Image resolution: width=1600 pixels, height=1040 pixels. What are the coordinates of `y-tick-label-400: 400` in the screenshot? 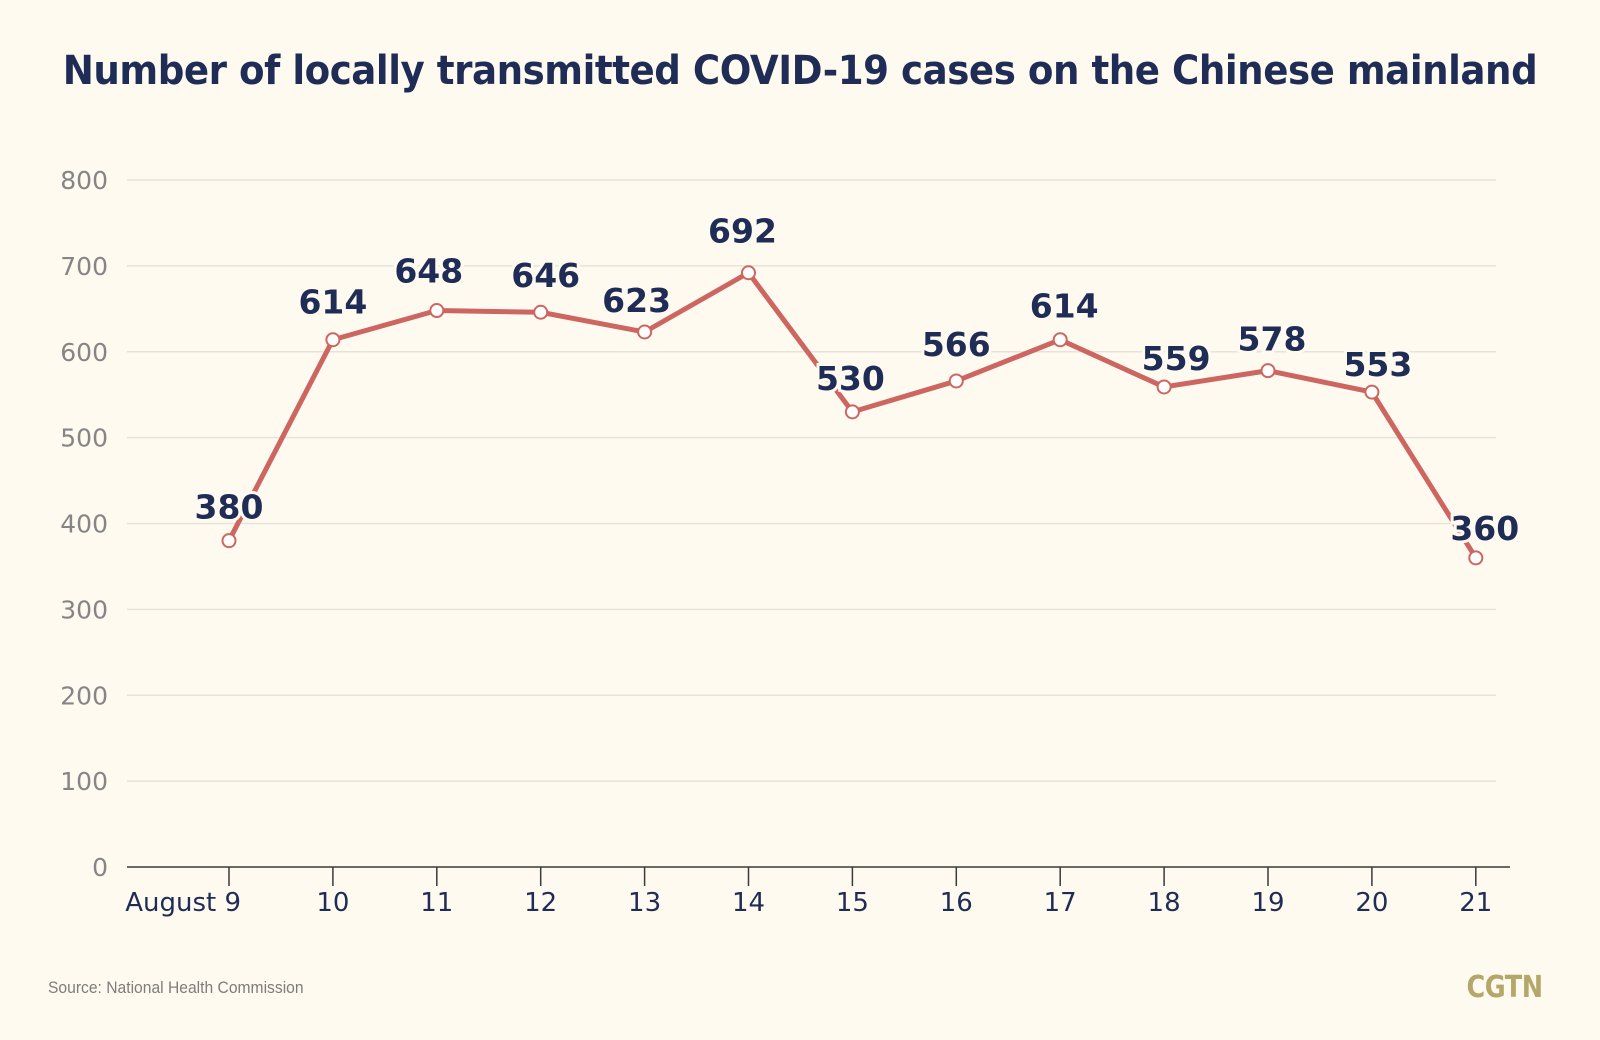 It's located at (84, 524).